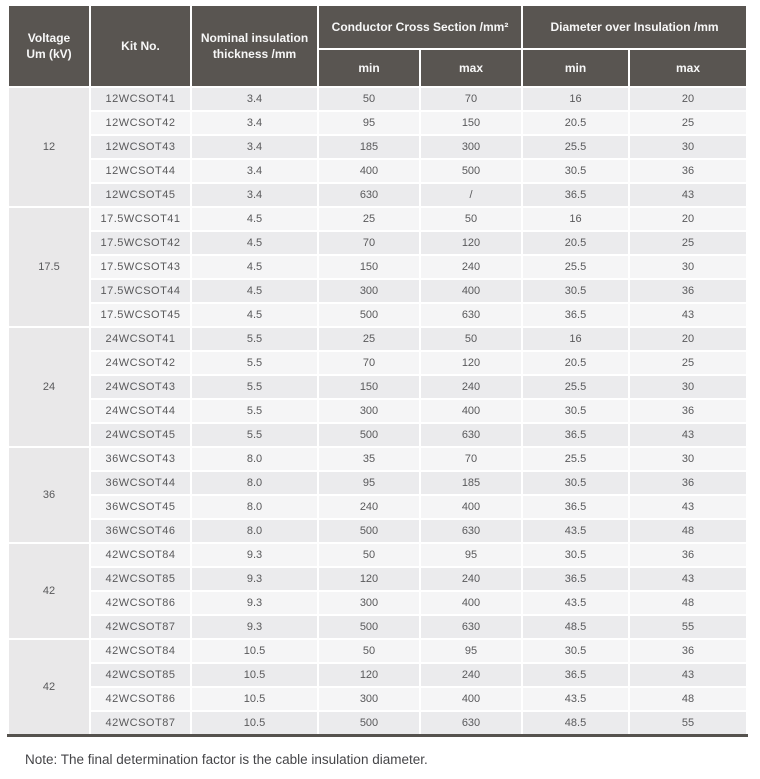 This screenshot has height=779, width=760. I want to click on cell-kit-no: 24WCSOT45, so click(140, 435).